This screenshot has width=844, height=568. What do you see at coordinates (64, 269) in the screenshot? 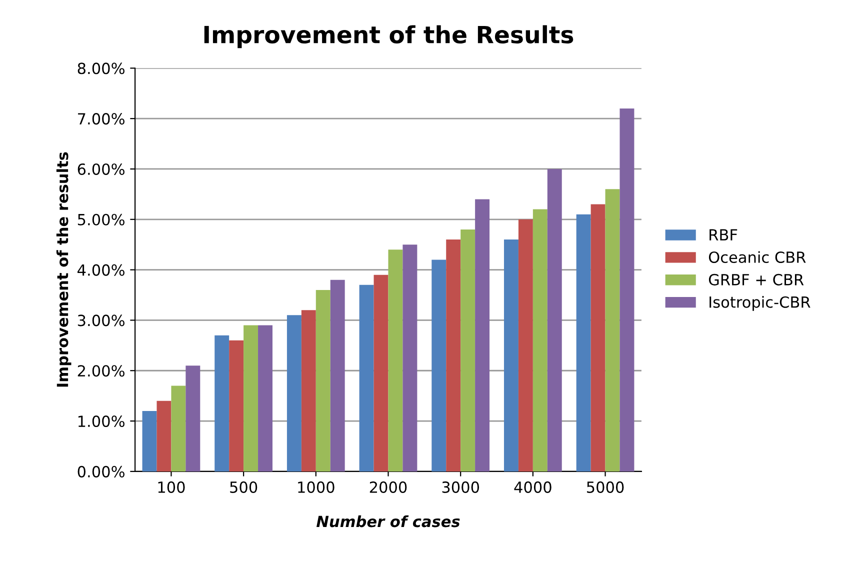
I see `y-axis-title: Improvement of the results` at bounding box center [64, 269].